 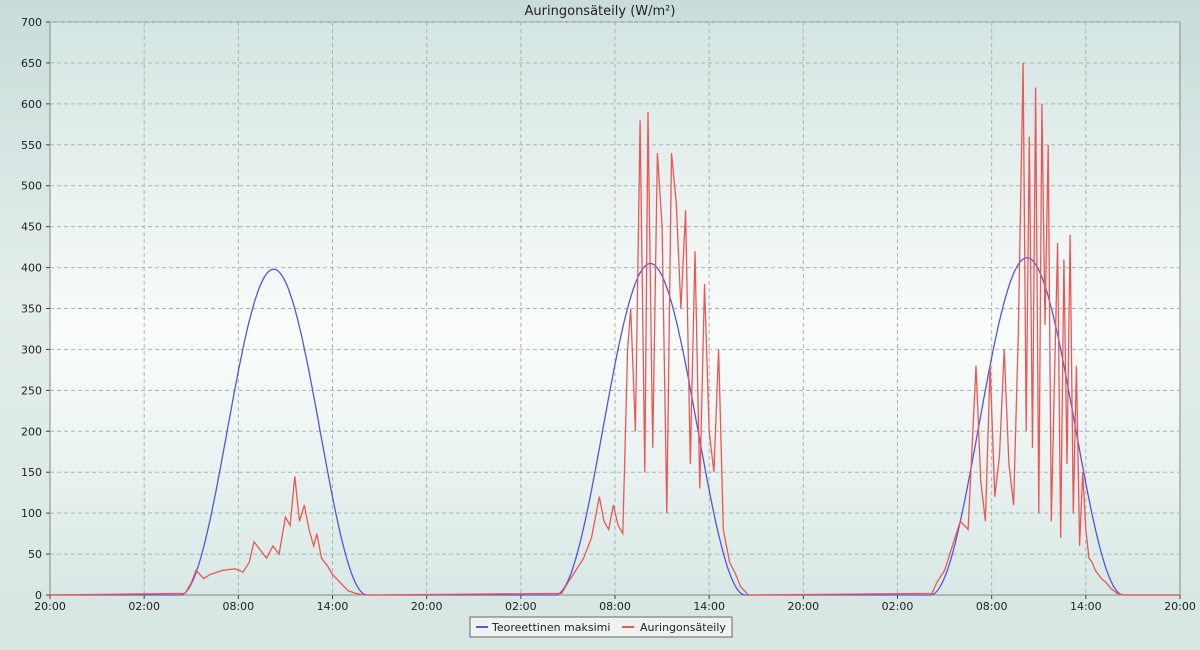 What do you see at coordinates (31, 349) in the screenshot?
I see `y-tick-label: 300` at bounding box center [31, 349].